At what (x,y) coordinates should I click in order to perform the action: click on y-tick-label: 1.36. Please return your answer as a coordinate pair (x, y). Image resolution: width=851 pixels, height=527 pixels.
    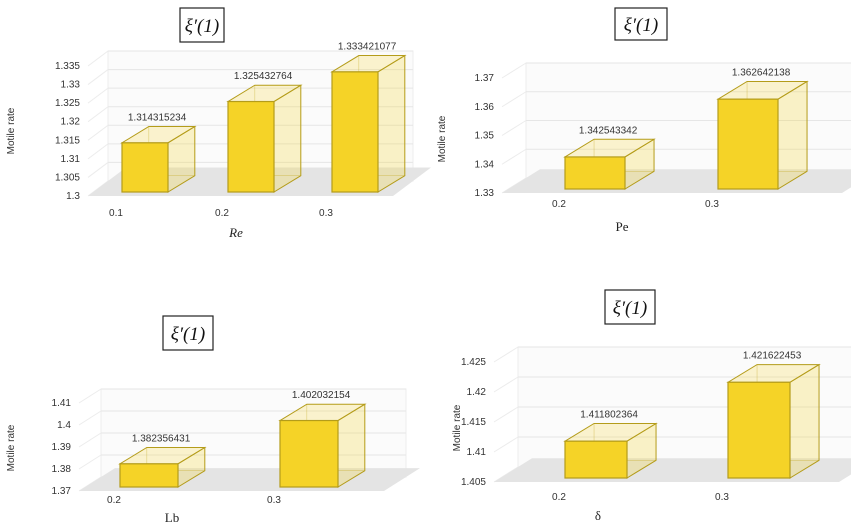
    Looking at the image, I should click on (485, 107).